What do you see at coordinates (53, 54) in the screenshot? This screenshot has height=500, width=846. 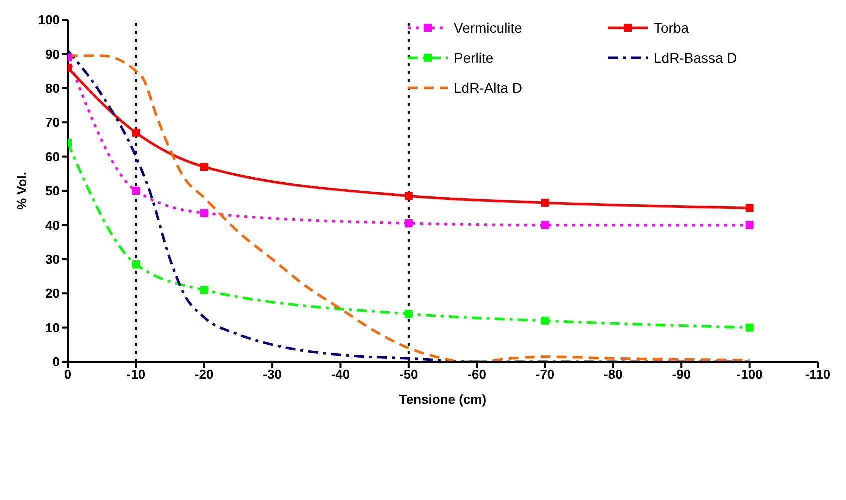 I see `y-tick-label: 90` at bounding box center [53, 54].